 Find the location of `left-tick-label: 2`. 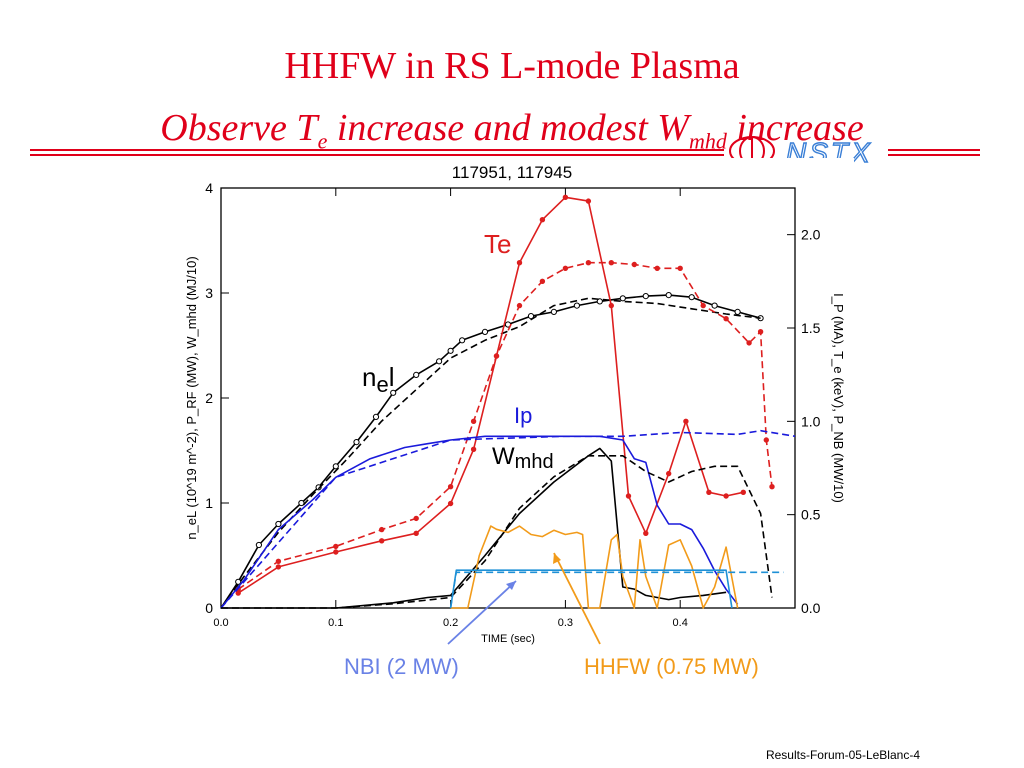

left-tick-label: 2 is located at coordinates (209, 398).